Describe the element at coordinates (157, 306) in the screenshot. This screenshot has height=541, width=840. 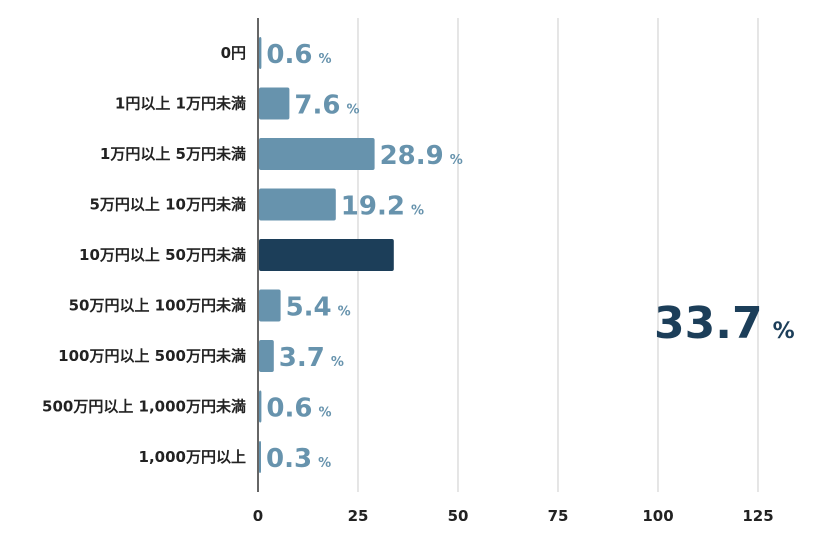
I see `category-label-5: 50万円以上 100万円未満` at that location.